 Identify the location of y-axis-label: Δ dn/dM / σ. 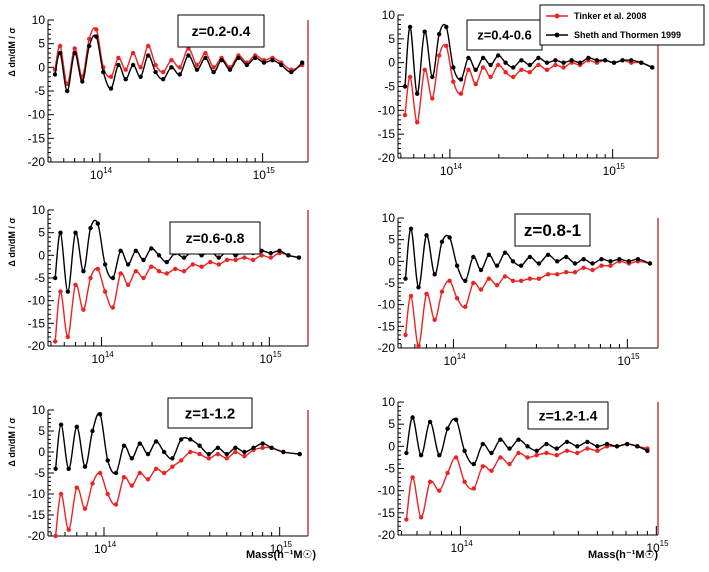
(12, 241).